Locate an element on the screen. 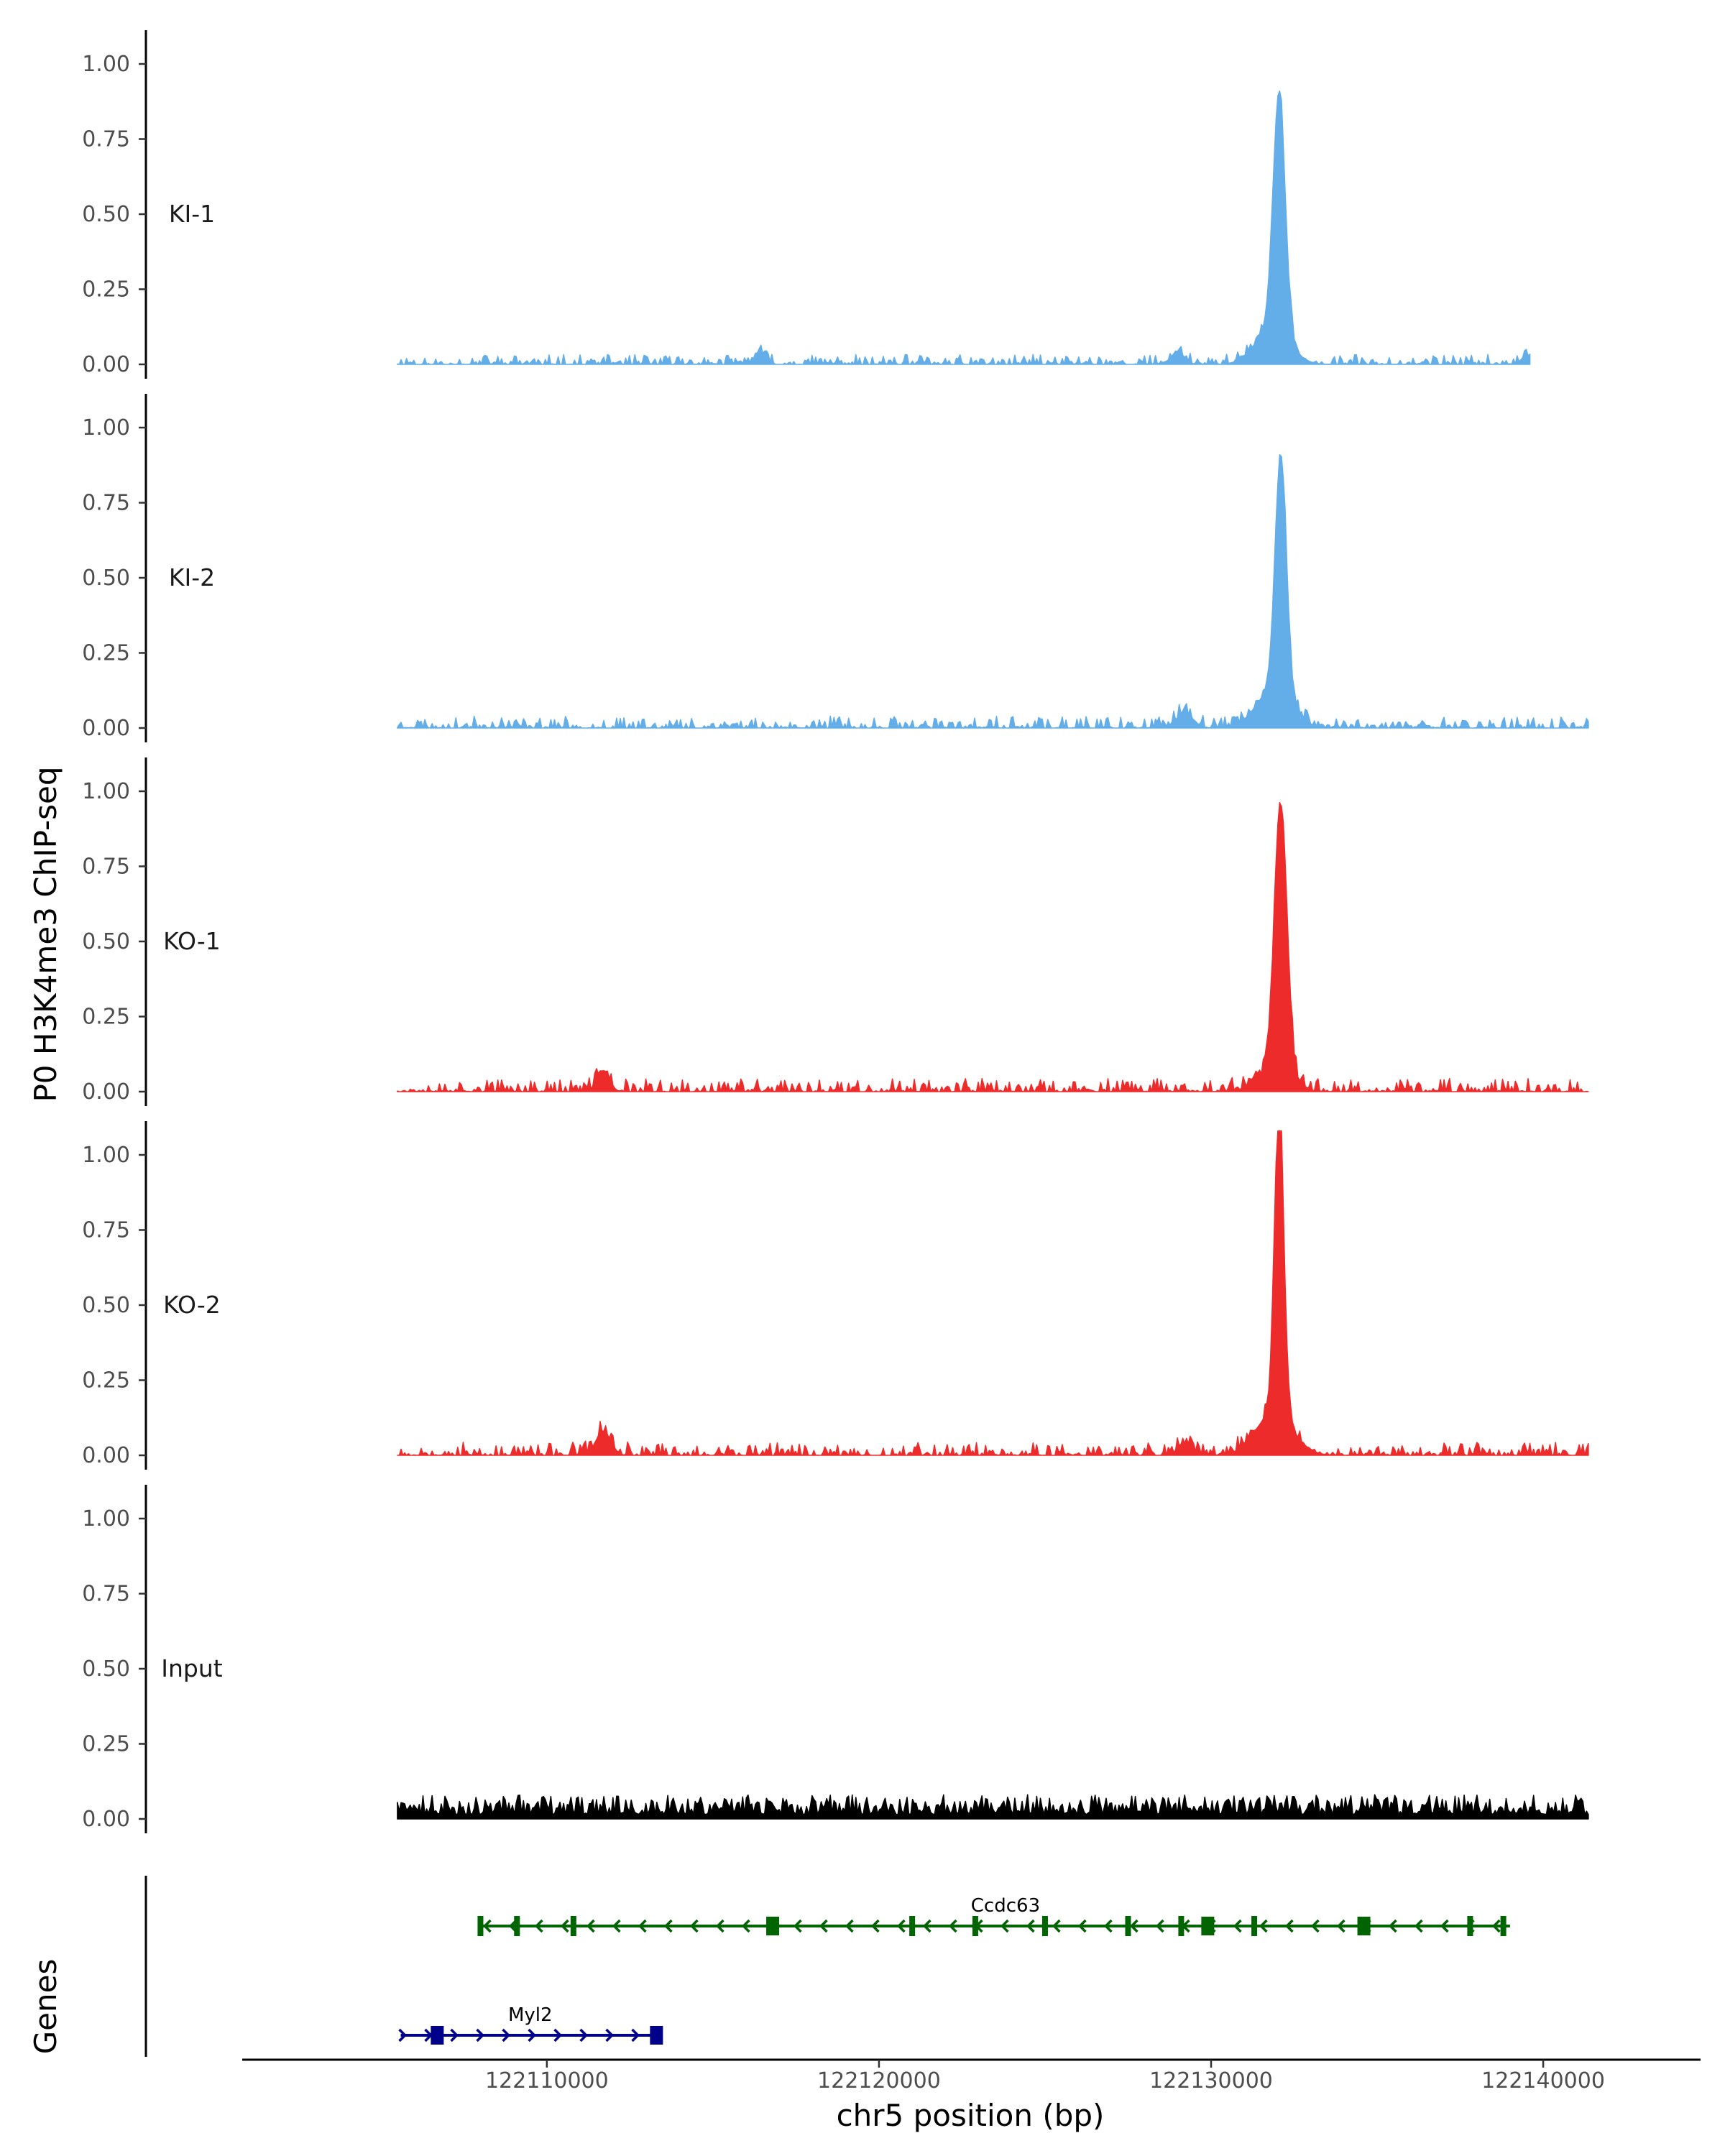 The height and width of the screenshot is (2156, 1725). y-axis-title: P0 H3K4me3 ChIP-seq is located at coordinates (45, 934).